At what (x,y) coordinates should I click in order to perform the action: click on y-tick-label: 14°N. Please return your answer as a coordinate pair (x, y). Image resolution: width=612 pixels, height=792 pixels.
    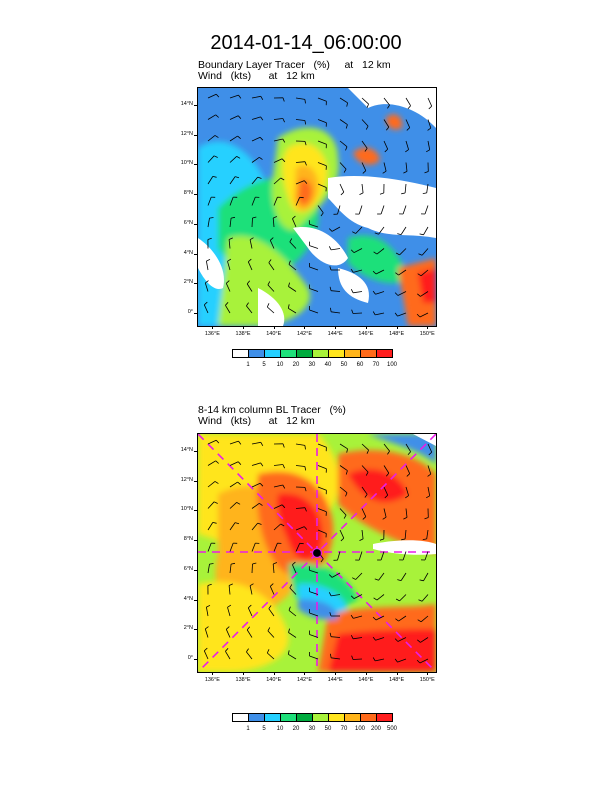
    Looking at the image, I should click on (186, 103).